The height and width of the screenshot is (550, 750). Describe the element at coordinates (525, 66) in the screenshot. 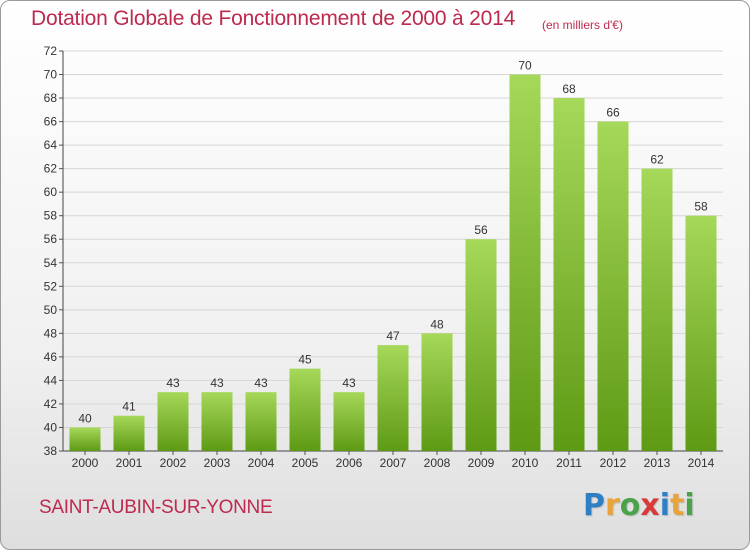

I see `bar-value-label: 70` at that location.